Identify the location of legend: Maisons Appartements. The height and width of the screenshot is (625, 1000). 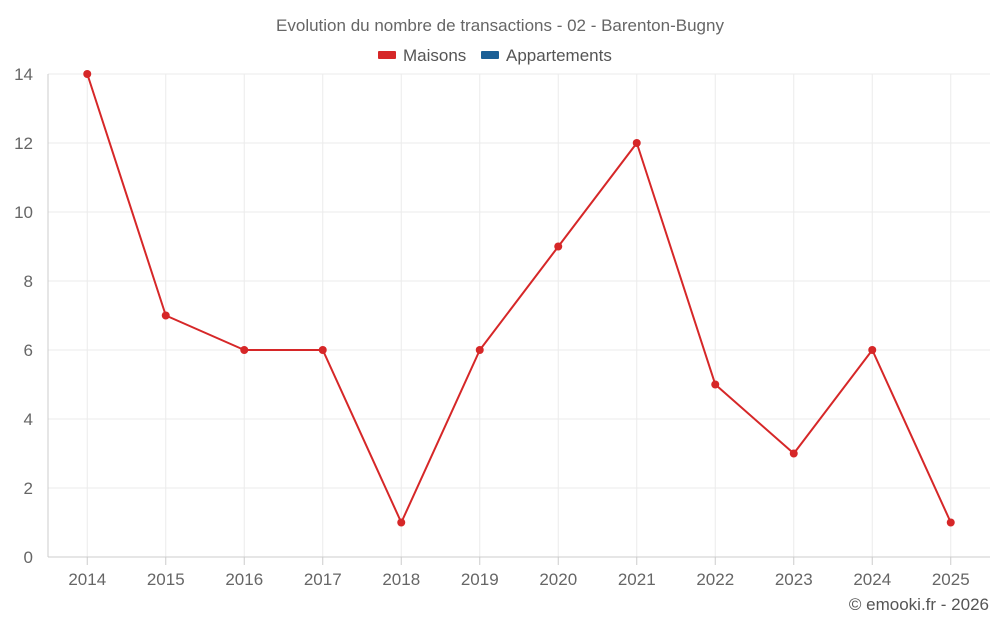
(495, 55).